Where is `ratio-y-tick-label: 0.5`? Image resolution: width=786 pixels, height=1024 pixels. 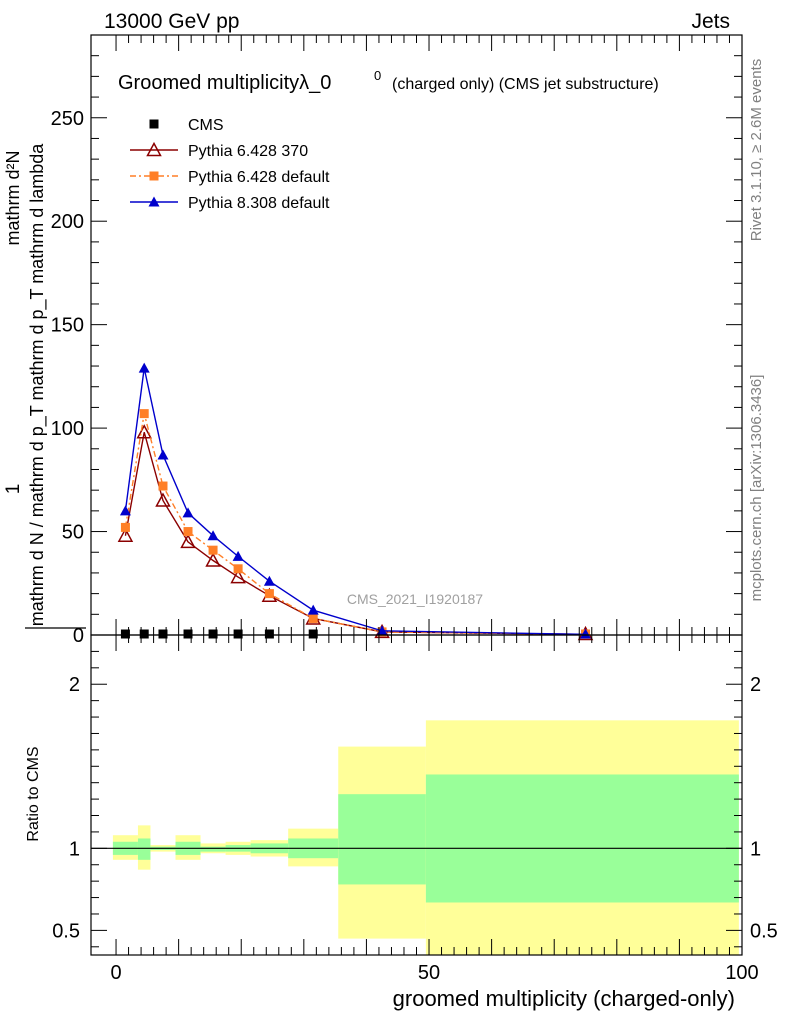 ratio-y-tick-label: 0.5 is located at coordinates (66, 931).